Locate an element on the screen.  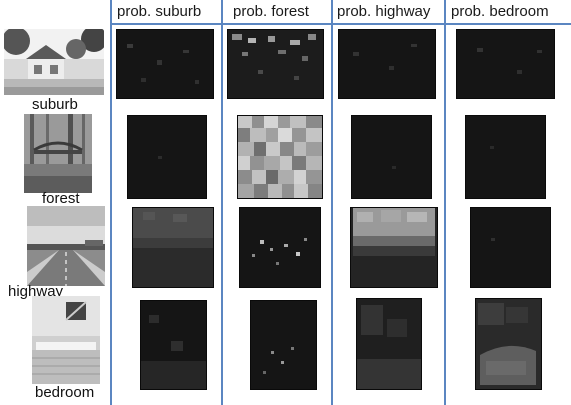
map-suburb-forest is located at coordinates (275, 64).